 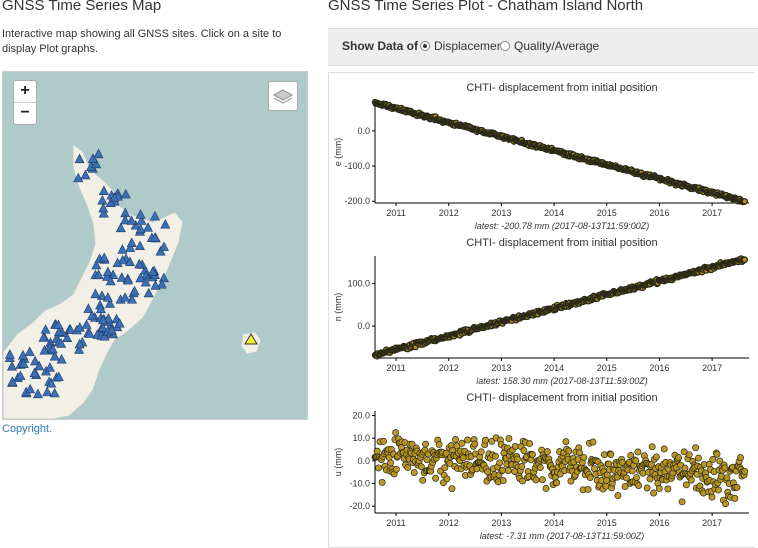 I want to click on layers-button, so click(x=283, y=96).